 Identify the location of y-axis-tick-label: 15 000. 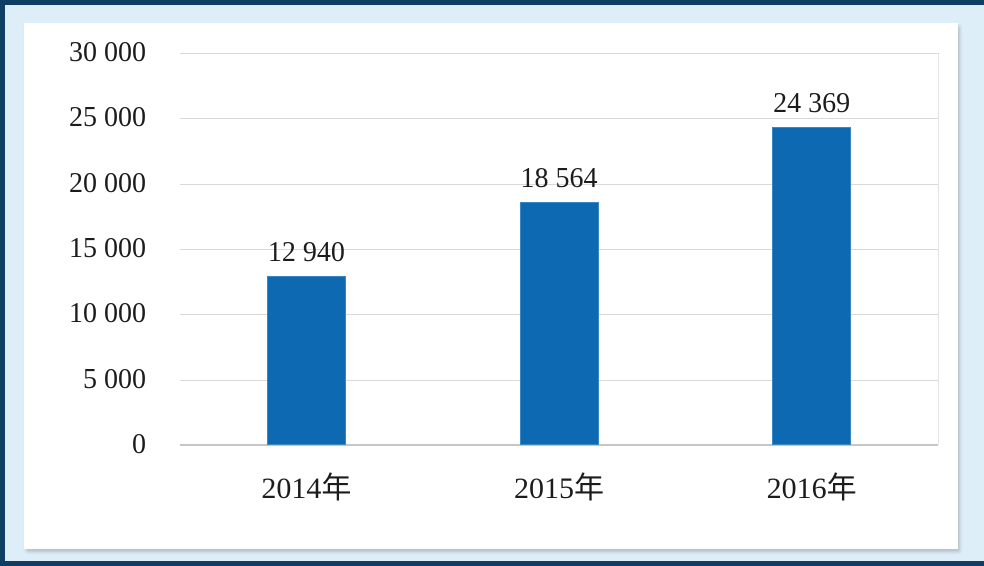
(107, 248).